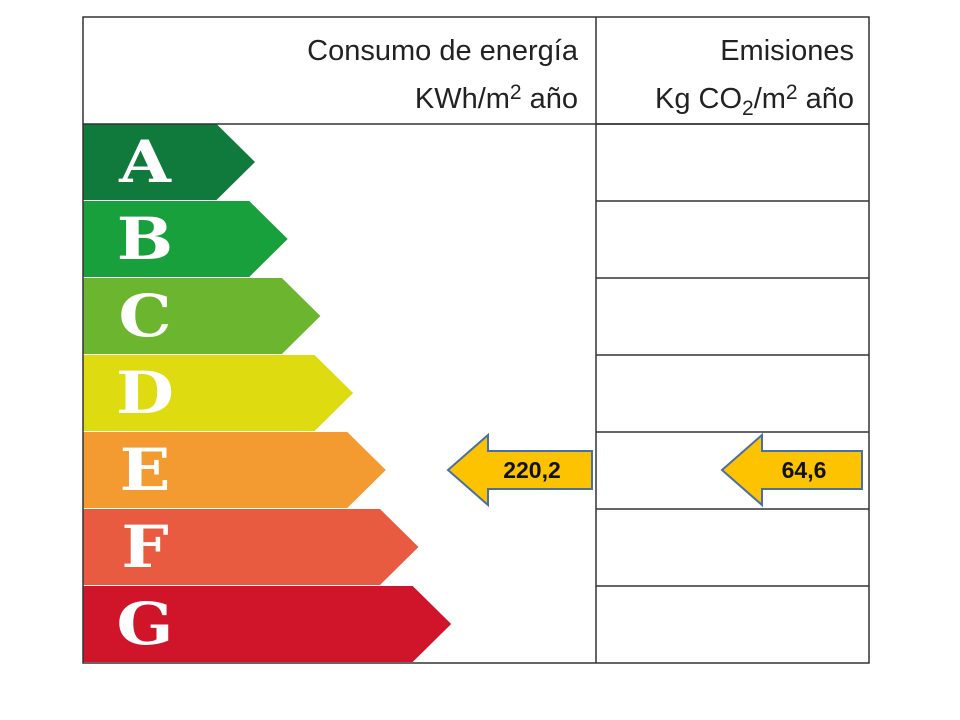 Image resolution: width=960 pixels, height=720 pixels. I want to click on emissions-title: Emisiones, so click(787, 51).